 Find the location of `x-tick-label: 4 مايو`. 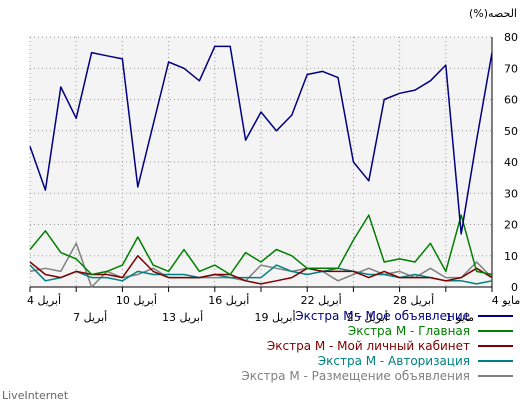

x-tick-label: 4 مايو is located at coordinates (506, 300).